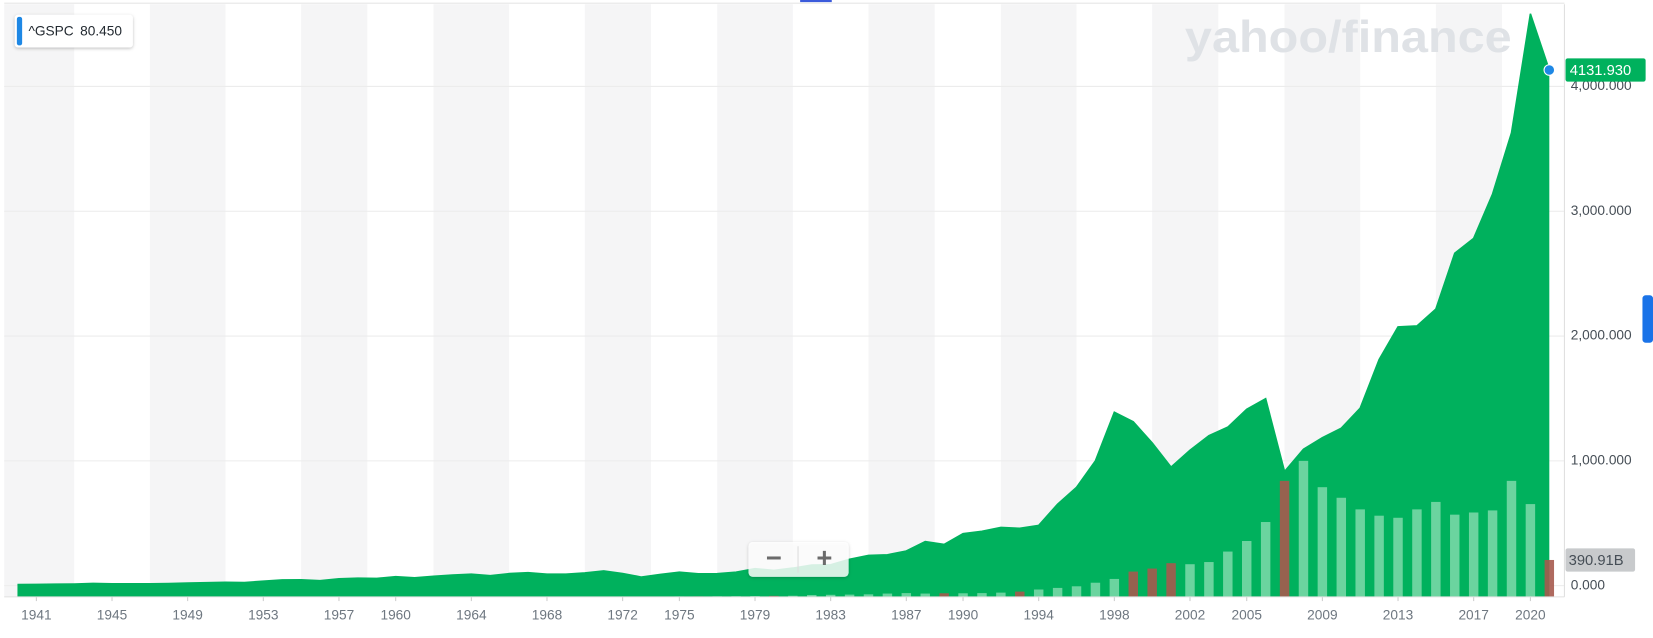  Describe the element at coordinates (19, 31) in the screenshot. I see `legend-swatch` at that location.